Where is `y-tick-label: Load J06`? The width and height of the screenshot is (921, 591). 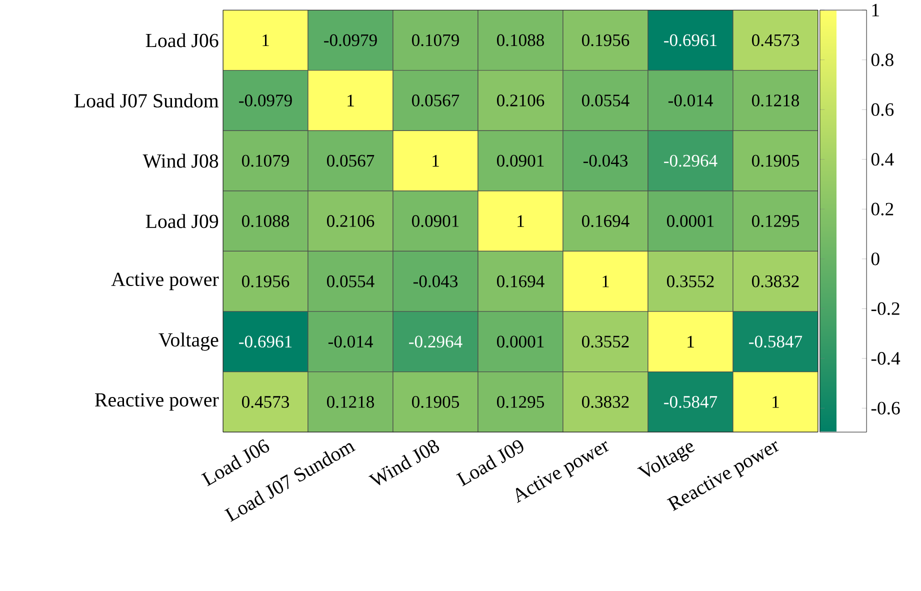 y-tick-label: Load J06 is located at coordinates (182, 40).